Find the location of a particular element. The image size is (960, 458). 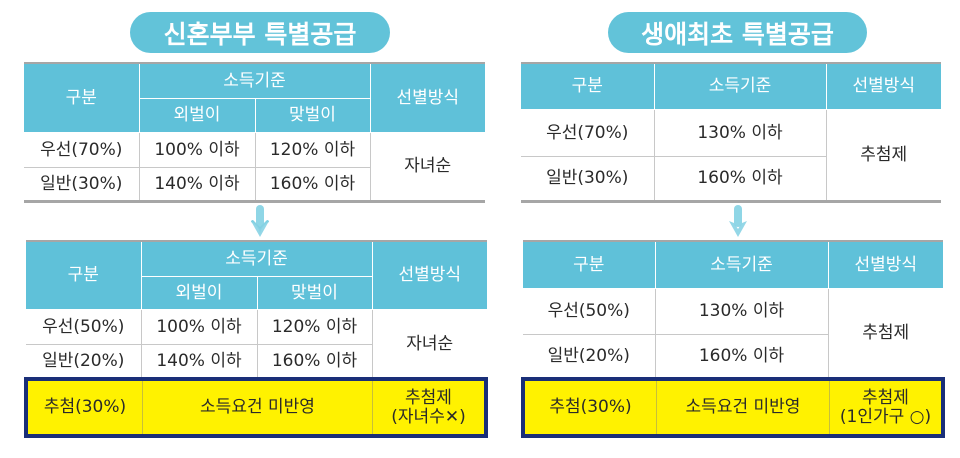

highlight-method: 추첨제 (자녀수✕) is located at coordinates (428, 407).